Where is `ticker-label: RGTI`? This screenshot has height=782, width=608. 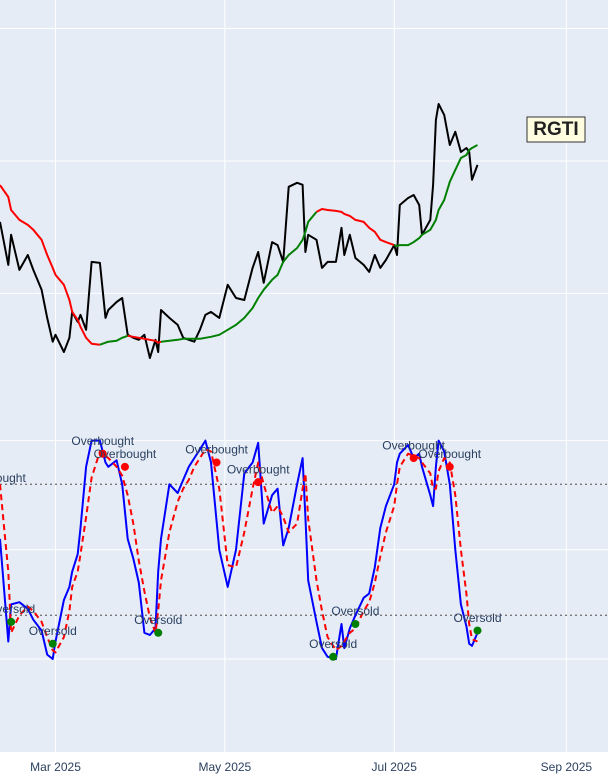
ticker-label: RGTI is located at coordinates (555, 129).